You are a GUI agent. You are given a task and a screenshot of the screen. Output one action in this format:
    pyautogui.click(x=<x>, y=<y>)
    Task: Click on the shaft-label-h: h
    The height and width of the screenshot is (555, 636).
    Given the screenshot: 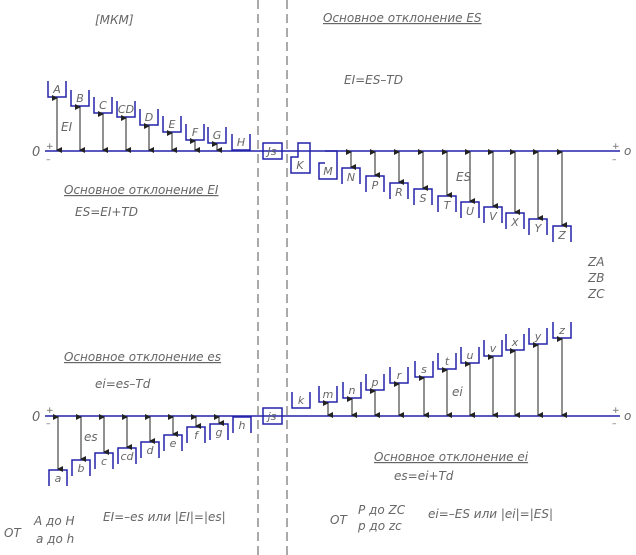 What is the action you would take?
    pyautogui.click(x=242, y=425)
    